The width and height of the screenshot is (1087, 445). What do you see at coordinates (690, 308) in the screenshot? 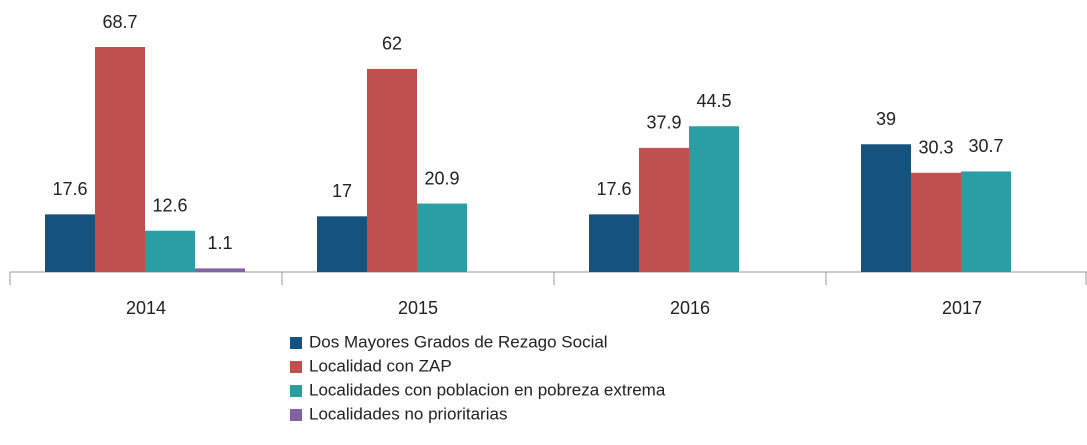
I see `x-tick-label: 2016` at bounding box center [690, 308].